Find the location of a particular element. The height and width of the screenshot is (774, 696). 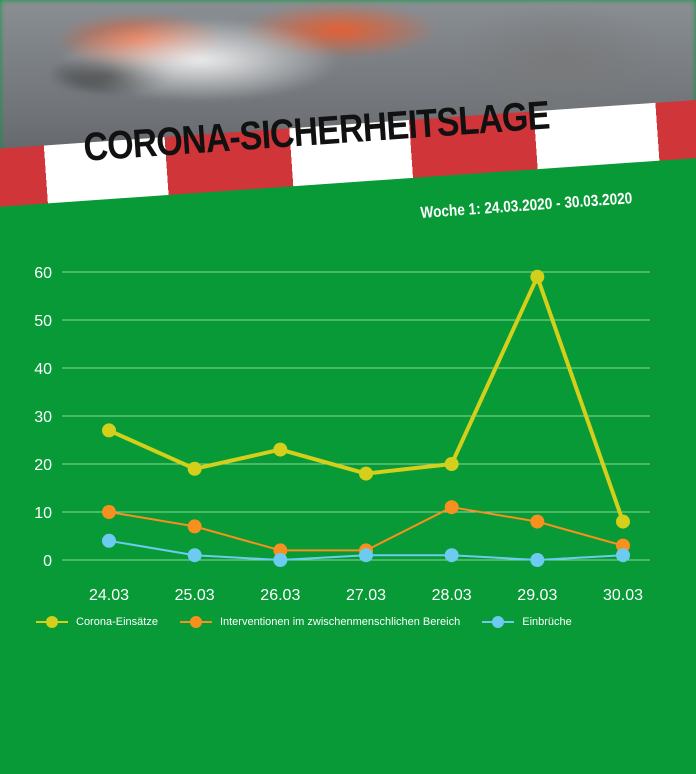

legend-item: Corona-Einsätze is located at coordinates (97, 622).